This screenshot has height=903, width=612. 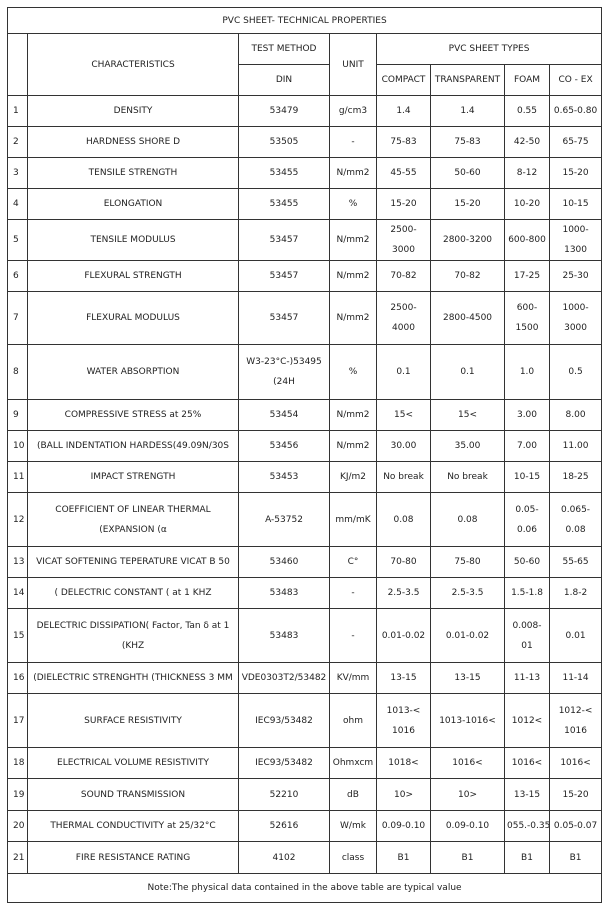 What do you see at coordinates (284, 826) in the screenshot?
I see `test-method: 52616` at bounding box center [284, 826].